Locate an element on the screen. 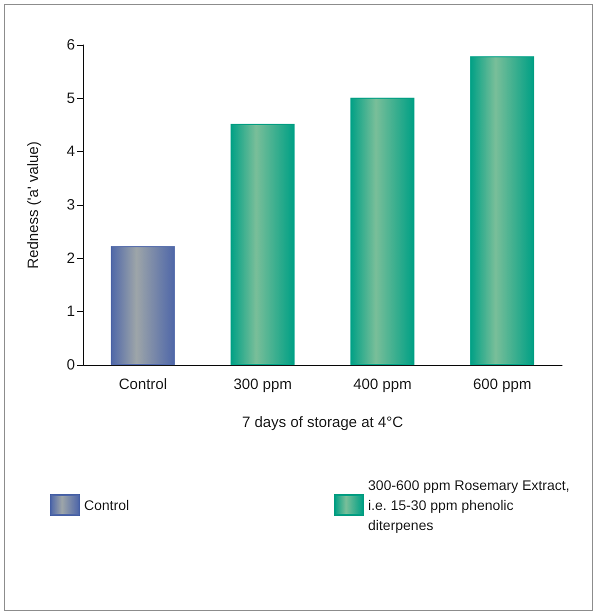 Image resolution: width=597 pixels, height=615 pixels. y-tick-label: 2 is located at coordinates (70, 258).